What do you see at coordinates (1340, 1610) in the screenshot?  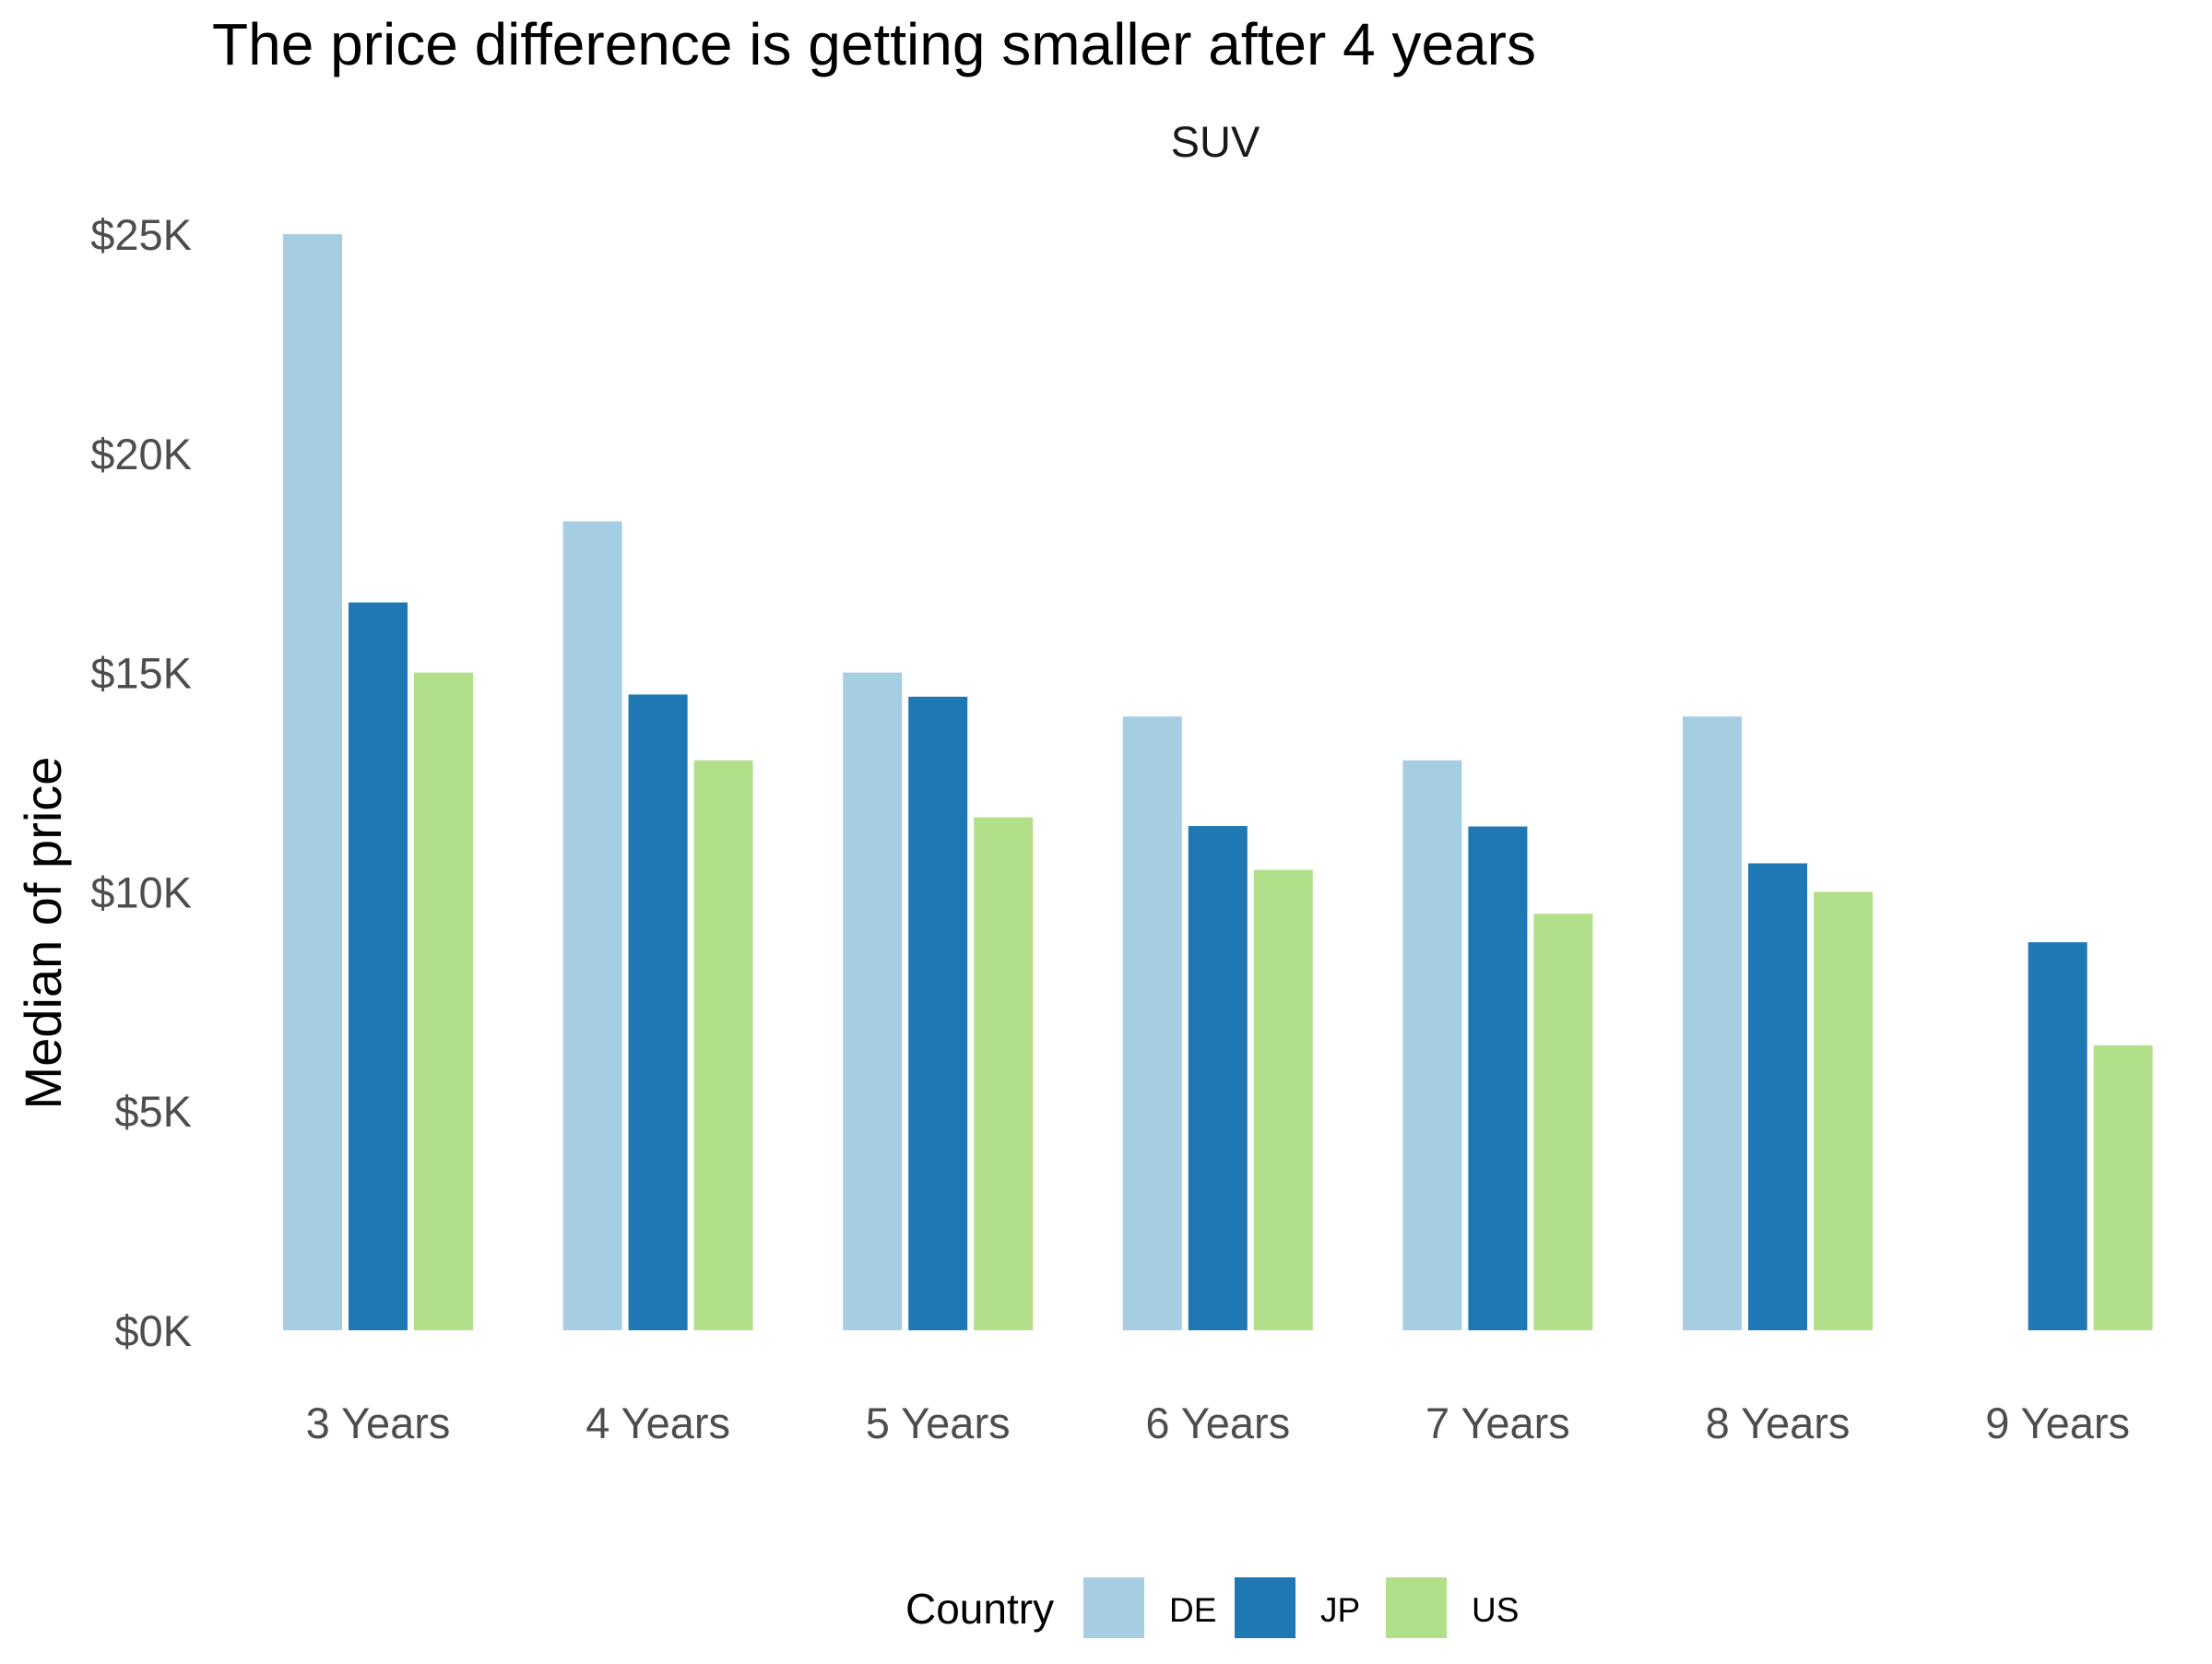 I see `legend-label-jp: JP` at bounding box center [1340, 1610].